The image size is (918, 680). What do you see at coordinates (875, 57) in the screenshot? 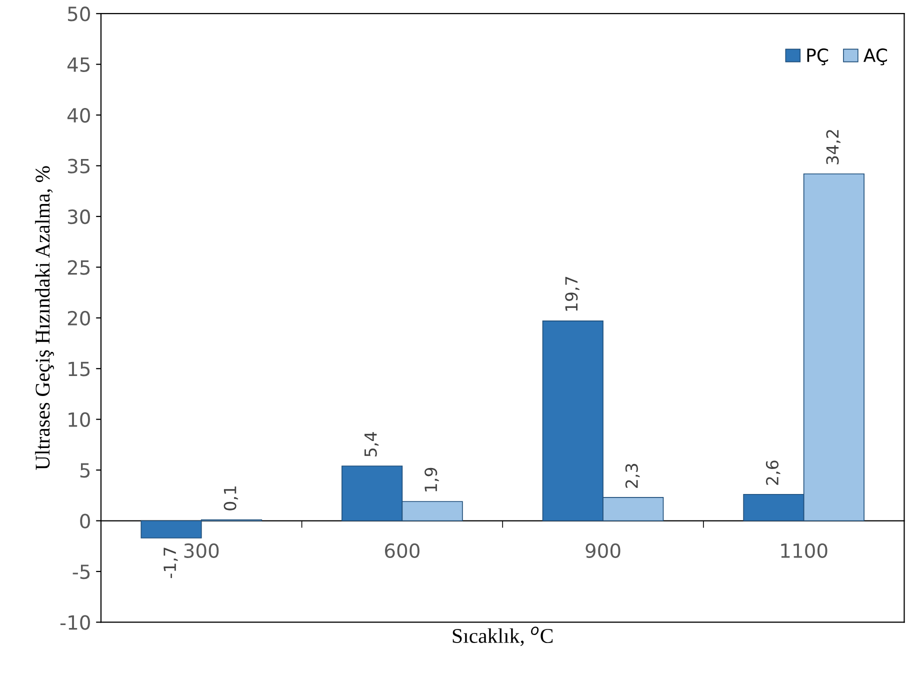
I see `legend-label: AÇ` at bounding box center [875, 57].